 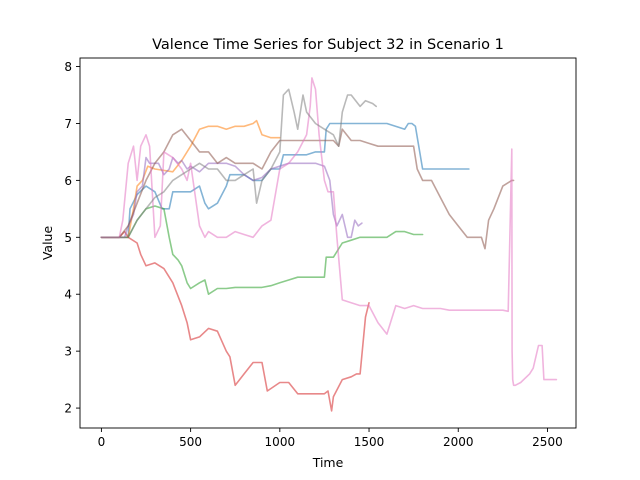 What do you see at coordinates (68, 352) in the screenshot?
I see `y-tick-label: 3` at bounding box center [68, 352].